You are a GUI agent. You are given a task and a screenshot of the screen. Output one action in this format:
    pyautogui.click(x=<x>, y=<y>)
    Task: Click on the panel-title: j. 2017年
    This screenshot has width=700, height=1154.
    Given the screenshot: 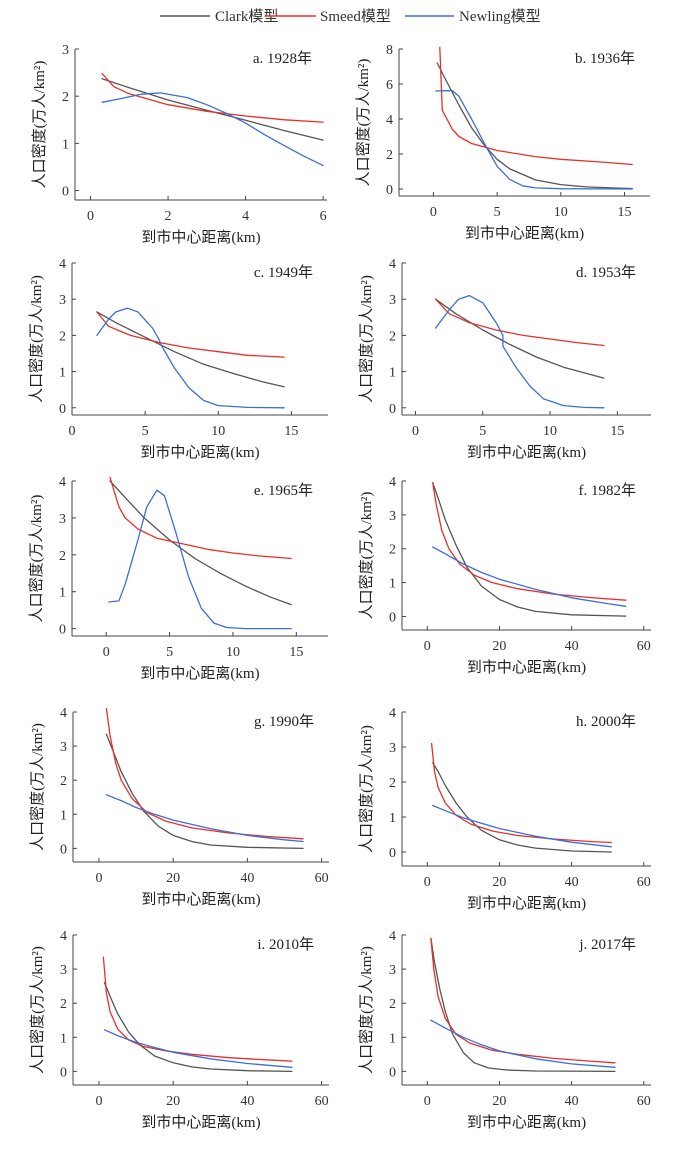 What is the action you would take?
    pyautogui.click(x=607, y=944)
    